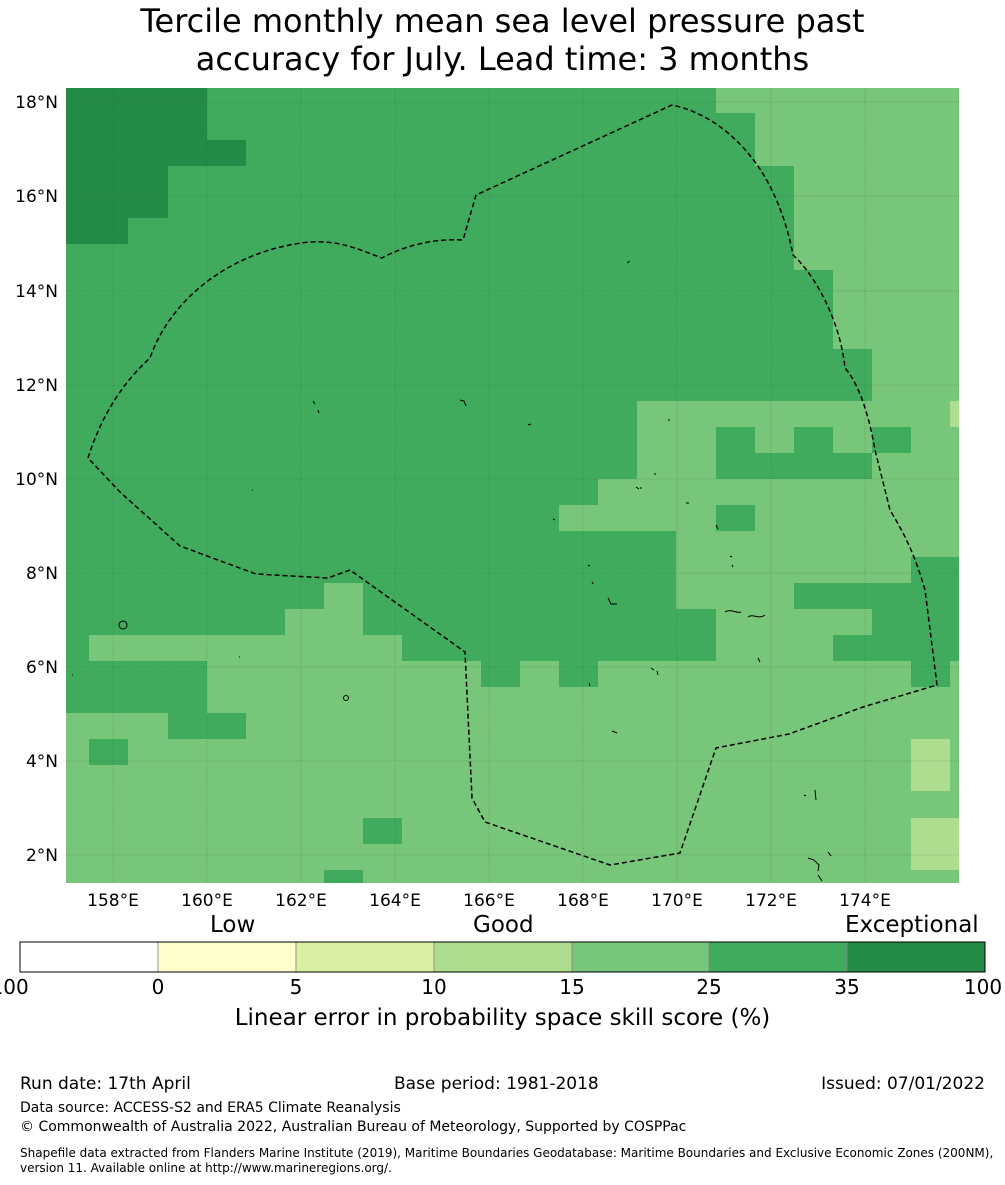 The width and height of the screenshot is (1005, 1185). Describe the element at coordinates (105, 1084) in the screenshot. I see `run-date: Run date: 17th April` at that location.